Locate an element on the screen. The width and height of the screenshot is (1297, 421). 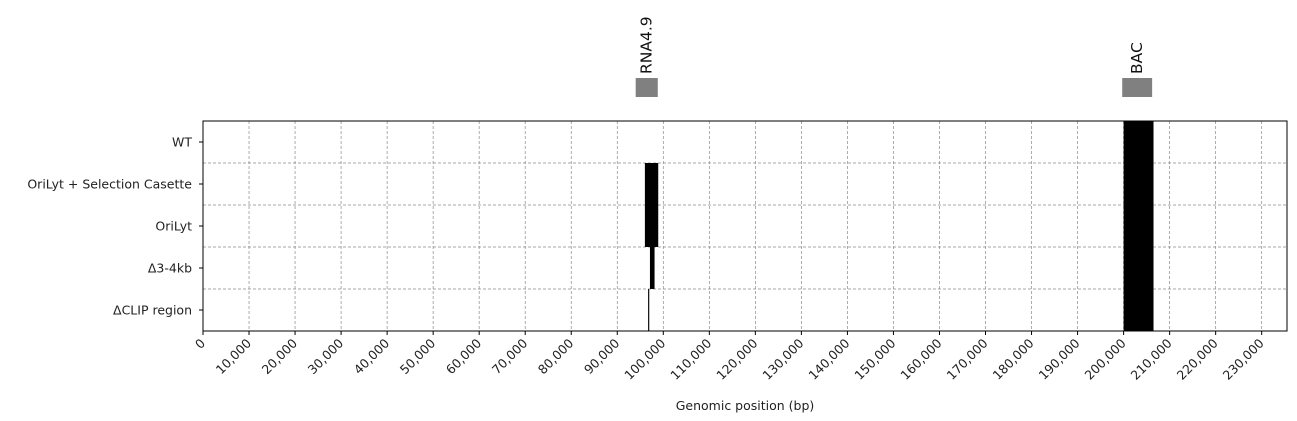
x-tick-label: 110,000 is located at coordinates (690, 358).